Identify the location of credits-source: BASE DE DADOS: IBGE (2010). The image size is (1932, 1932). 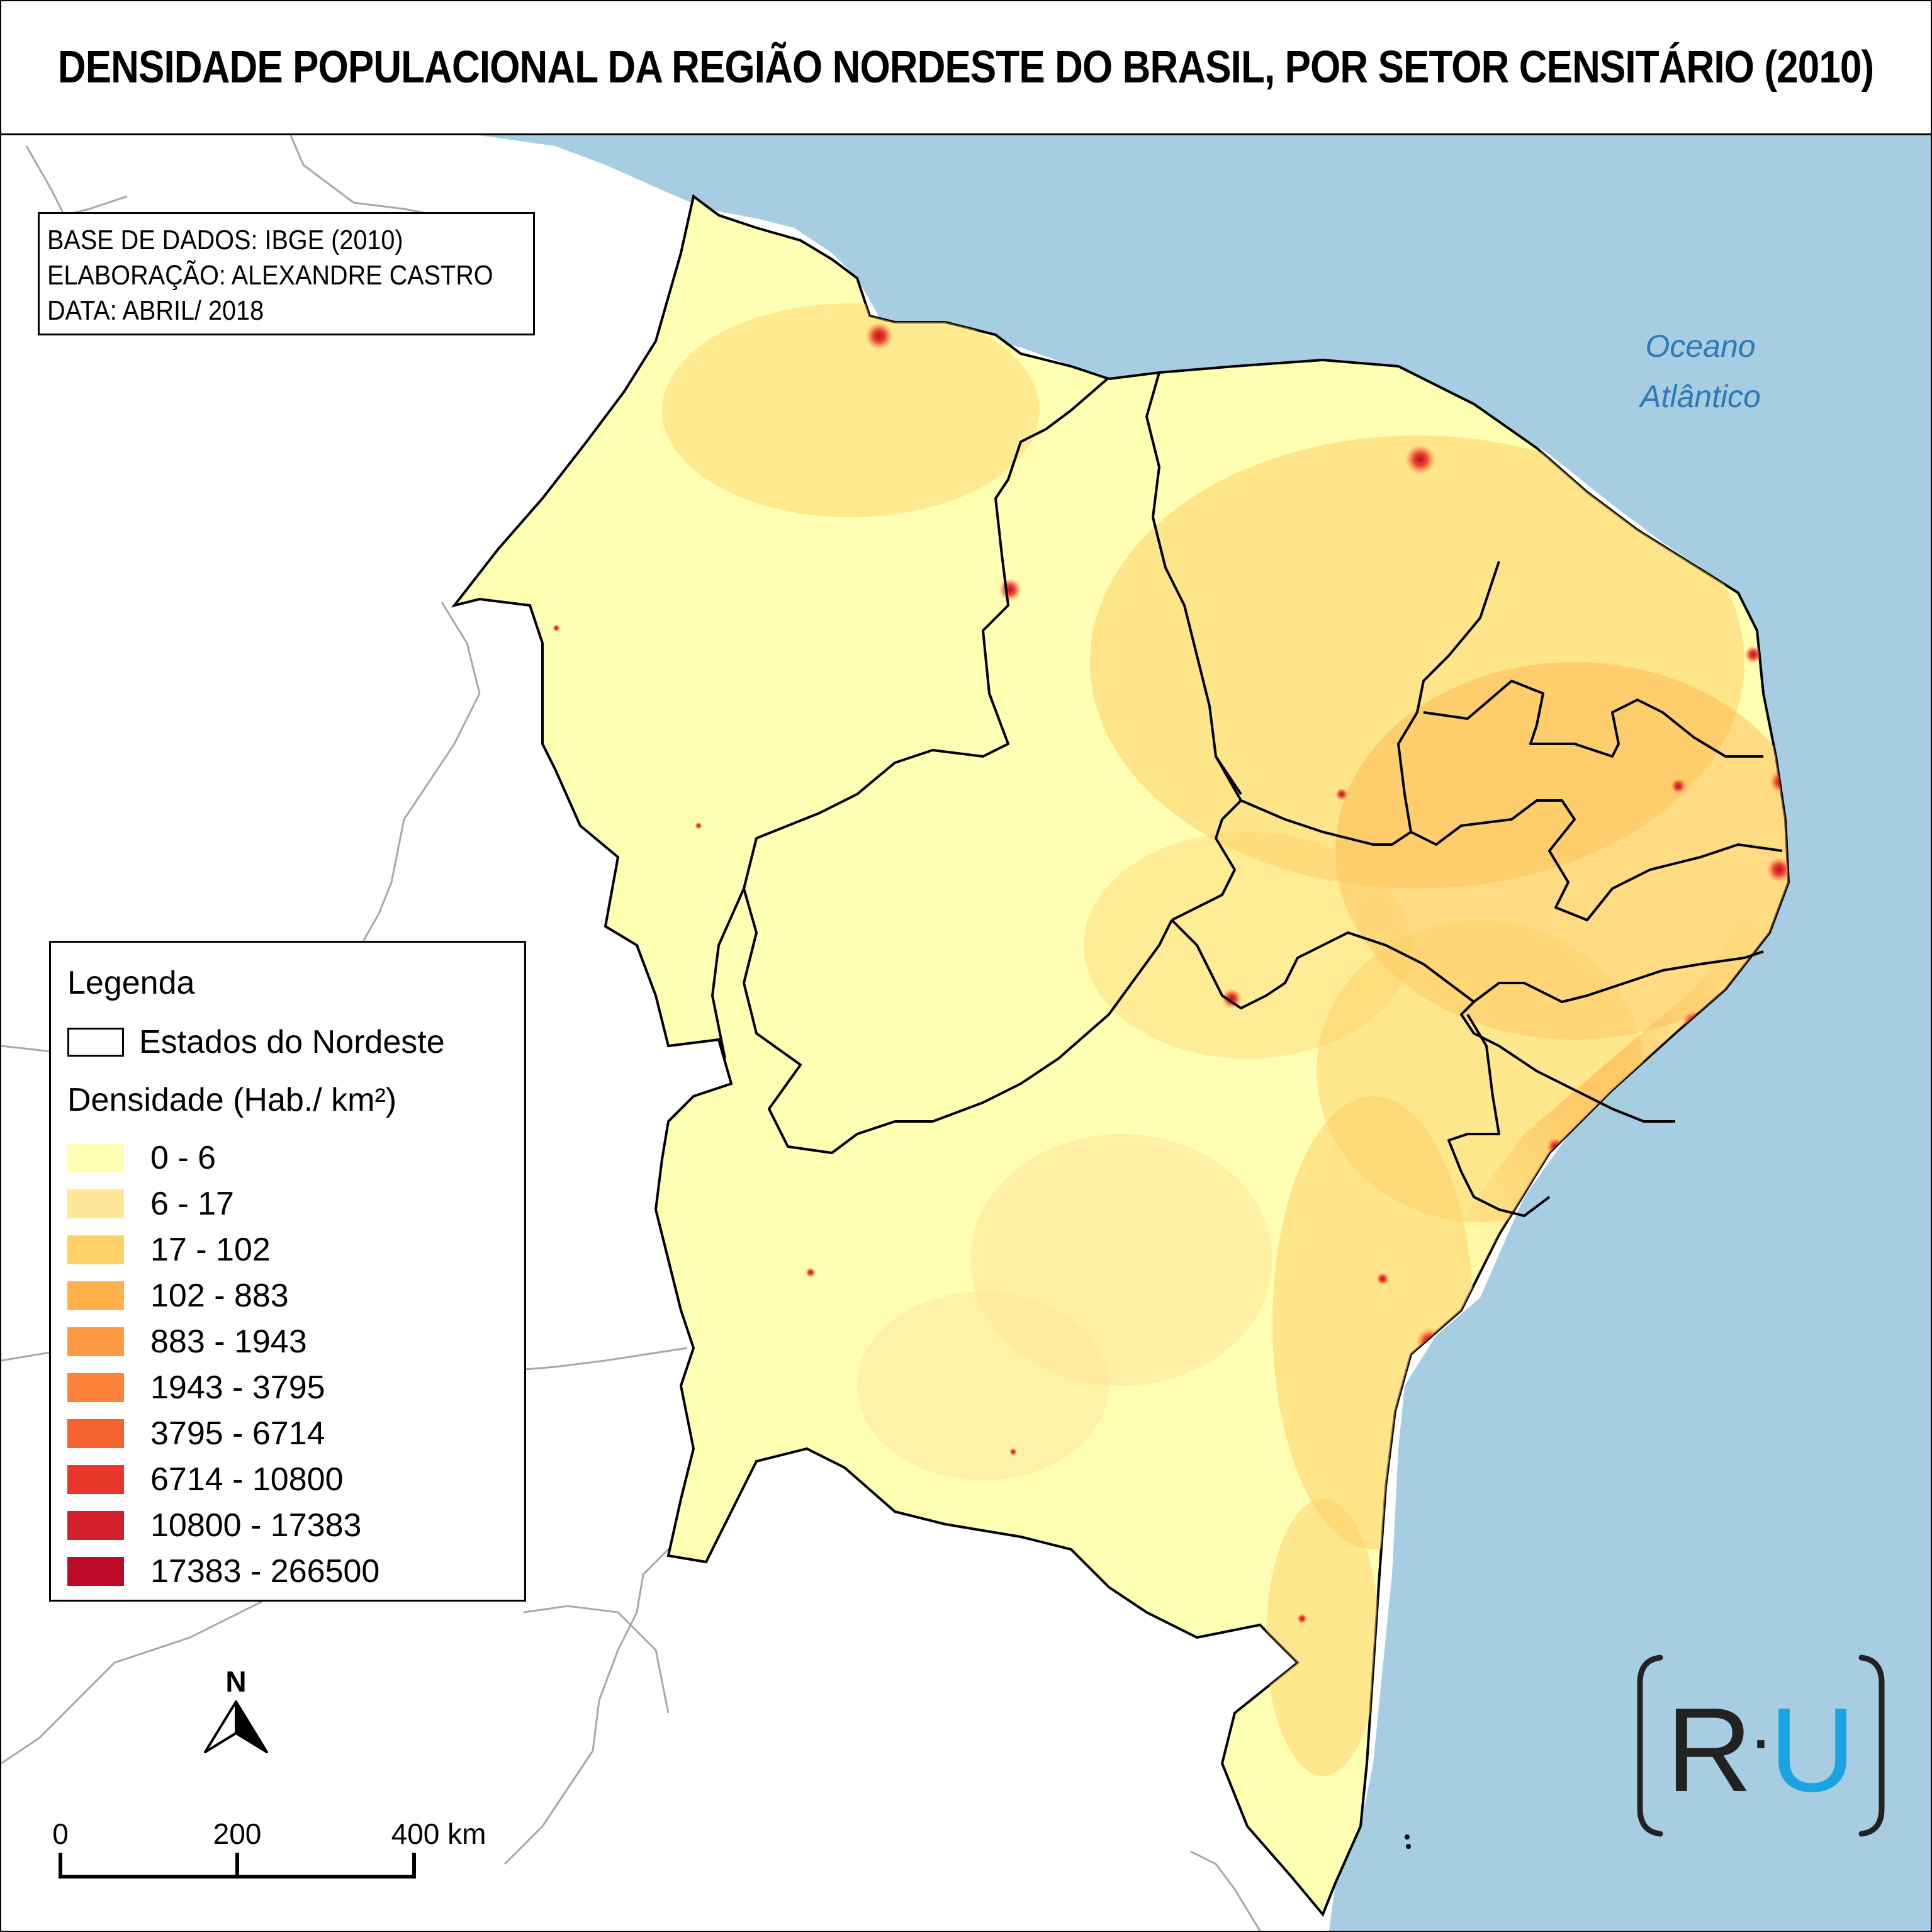
(225, 240).